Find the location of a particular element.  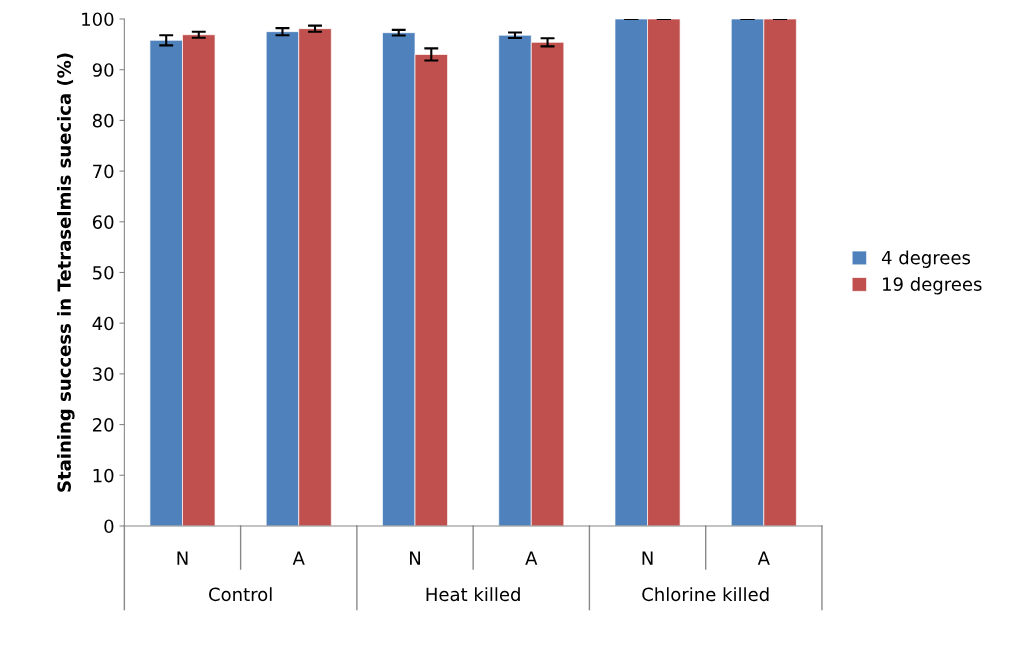

legend-label: 4 degrees is located at coordinates (926, 259).